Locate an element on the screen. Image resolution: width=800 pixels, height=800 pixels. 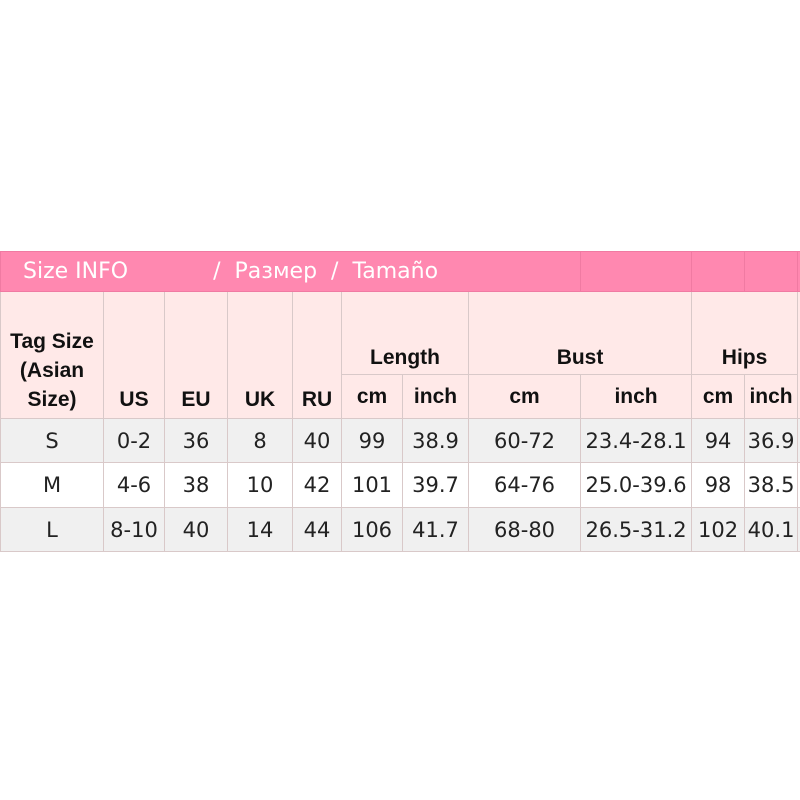
cell-eu: 40 is located at coordinates (196, 529).